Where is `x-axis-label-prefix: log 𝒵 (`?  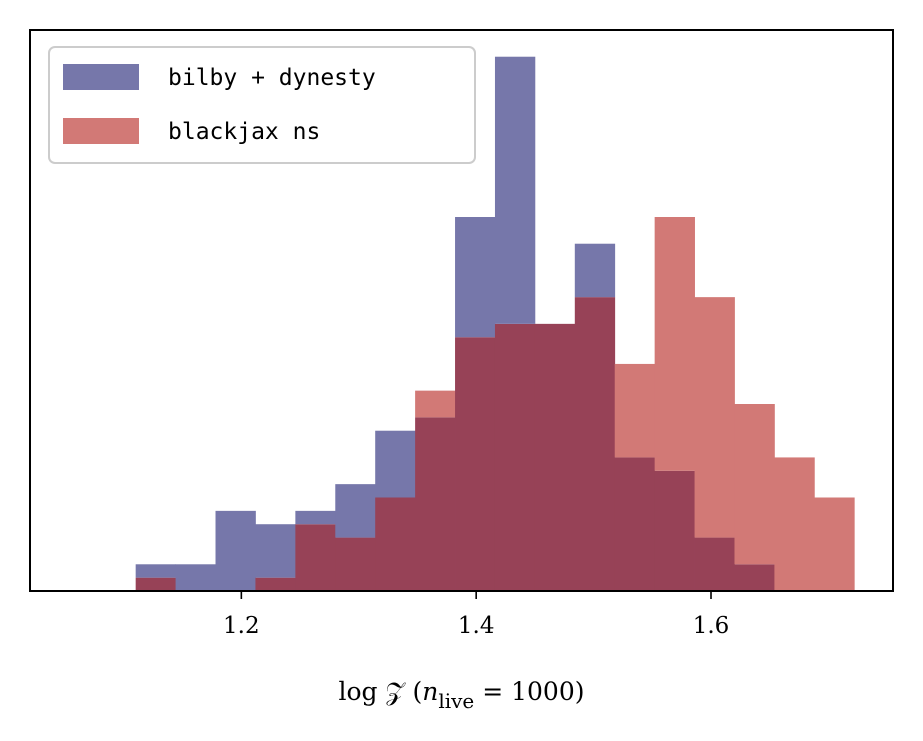
x-axis-label-prefix: log 𝒵 ( is located at coordinates (381, 691).